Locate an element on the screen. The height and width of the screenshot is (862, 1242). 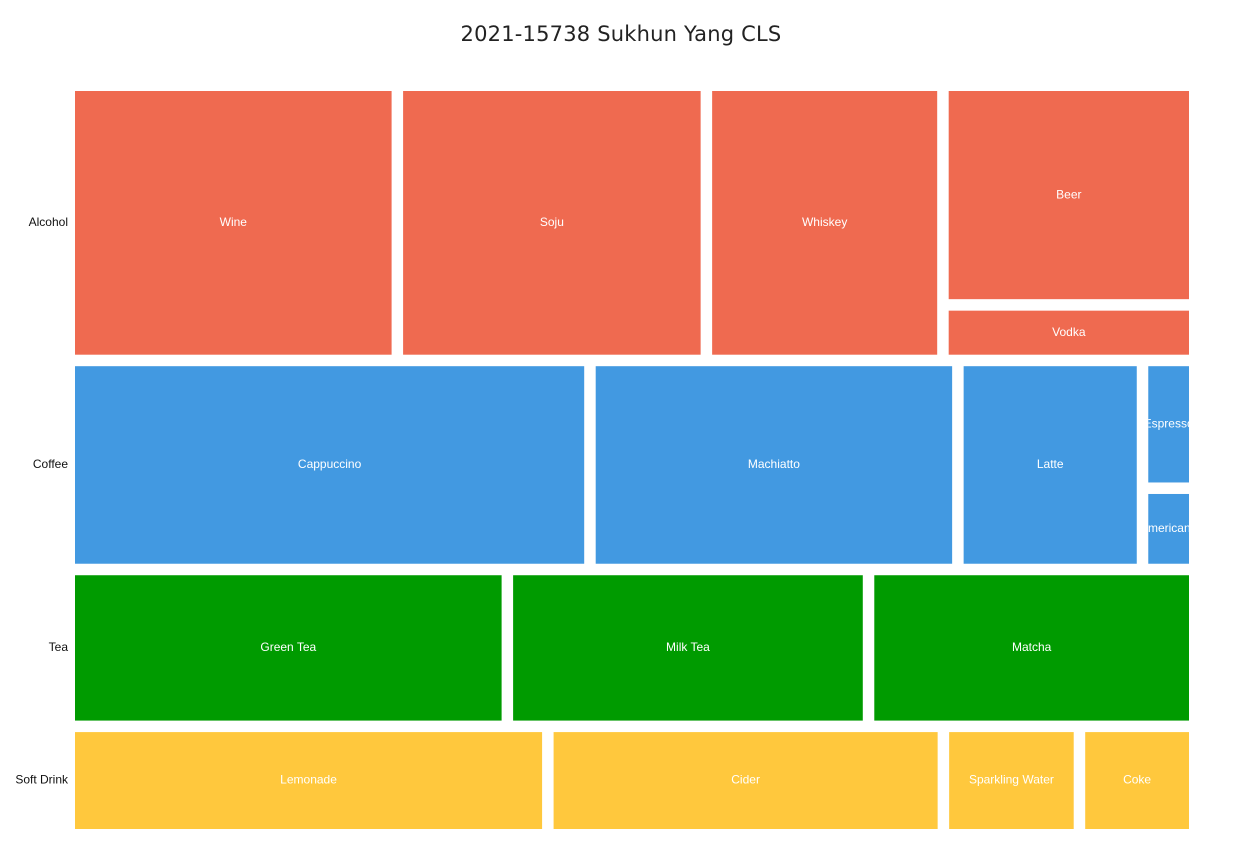
tile-americano is located at coordinates (1168, 528).